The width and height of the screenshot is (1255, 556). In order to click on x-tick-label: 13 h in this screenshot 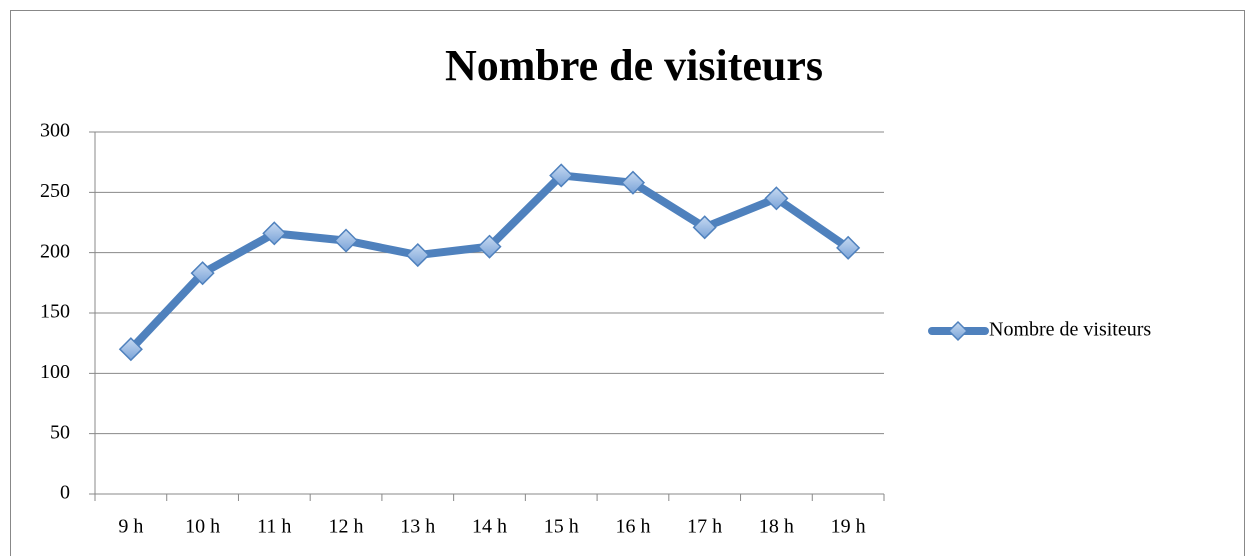, I will do `click(417, 527)`.